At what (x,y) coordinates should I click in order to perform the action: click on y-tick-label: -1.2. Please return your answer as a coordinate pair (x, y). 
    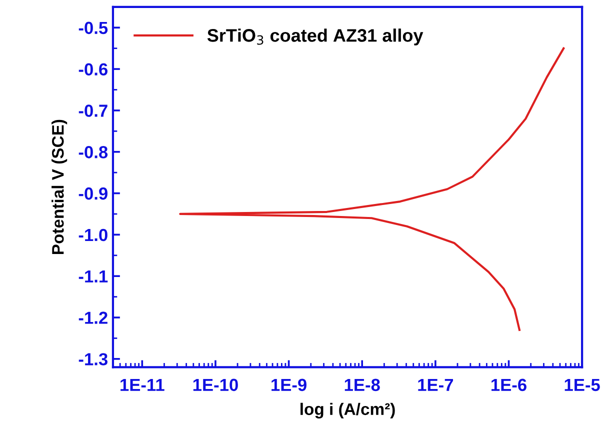
    Looking at the image, I should click on (93, 318).